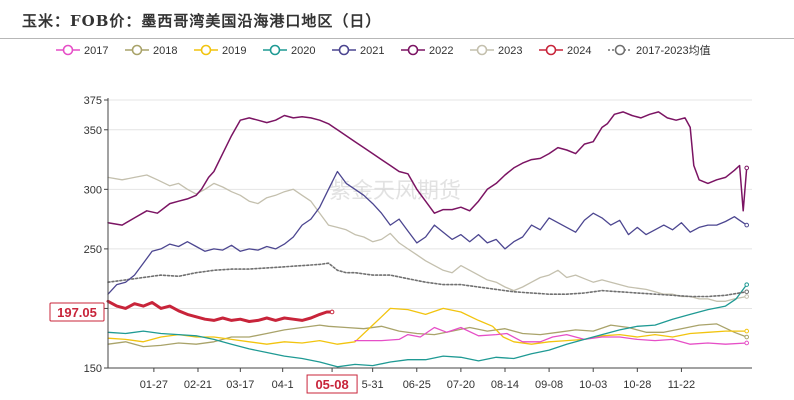 The height and width of the screenshot is (400, 794). What do you see at coordinates (303, 51) in the screenshot?
I see `legend-label-2020: 2020` at bounding box center [303, 51].